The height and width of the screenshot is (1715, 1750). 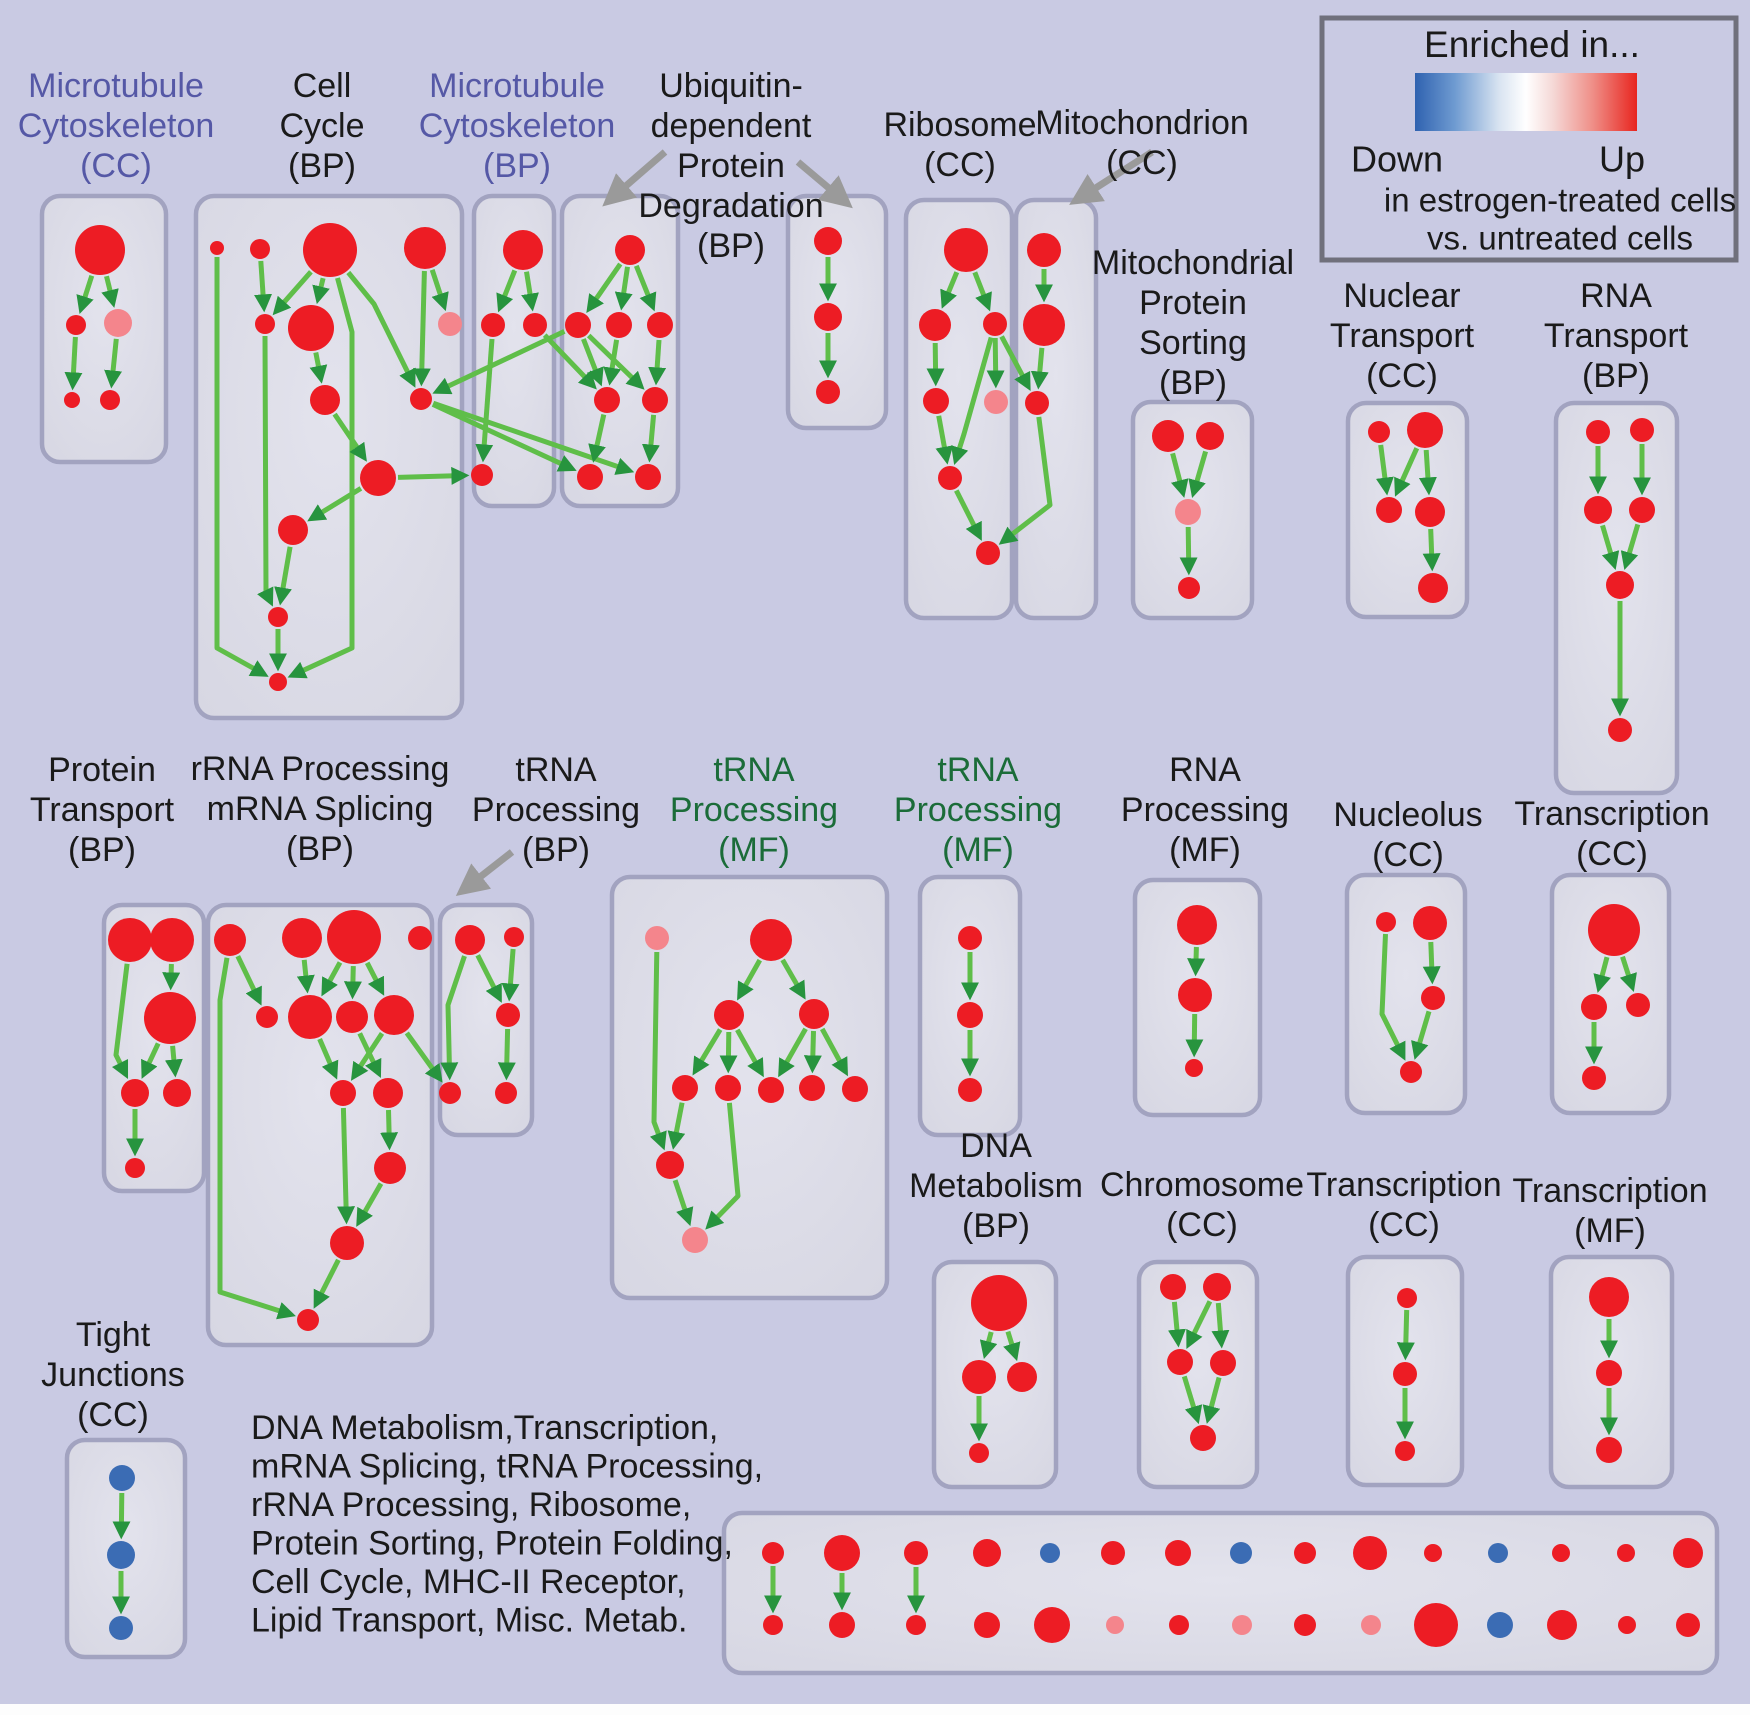 What do you see at coordinates (293, 530) in the screenshot?
I see `go-term-node-b11` at bounding box center [293, 530].